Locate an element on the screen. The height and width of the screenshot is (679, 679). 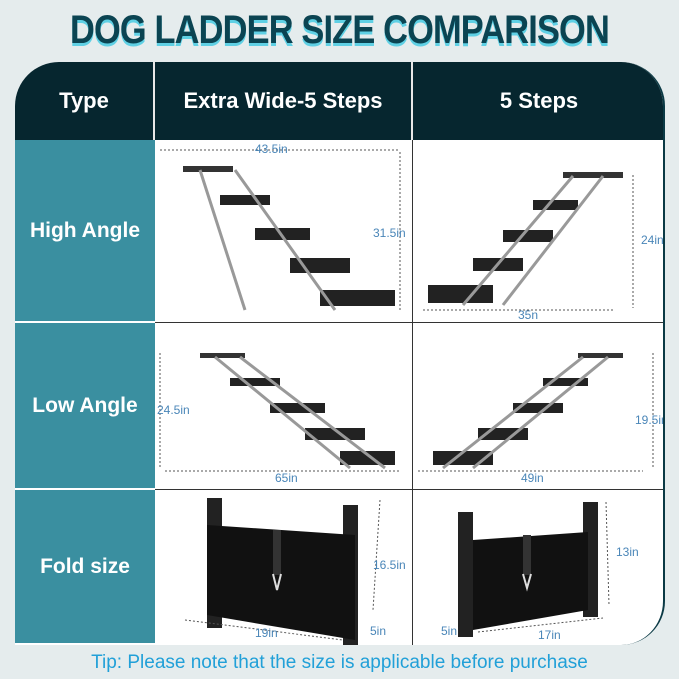
row-label-low-angle: Low Angle is located at coordinates (85, 406).